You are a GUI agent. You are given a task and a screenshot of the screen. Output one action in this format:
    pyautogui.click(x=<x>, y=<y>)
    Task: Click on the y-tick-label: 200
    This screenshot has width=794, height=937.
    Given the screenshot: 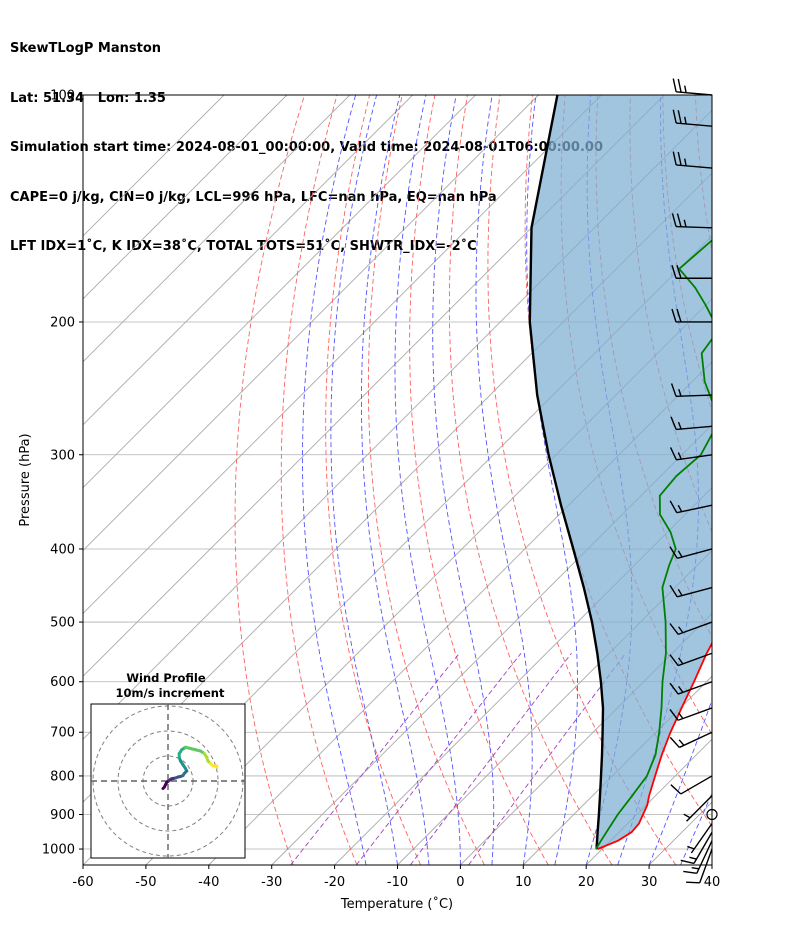 What is the action you would take?
    pyautogui.click(x=62, y=322)
    